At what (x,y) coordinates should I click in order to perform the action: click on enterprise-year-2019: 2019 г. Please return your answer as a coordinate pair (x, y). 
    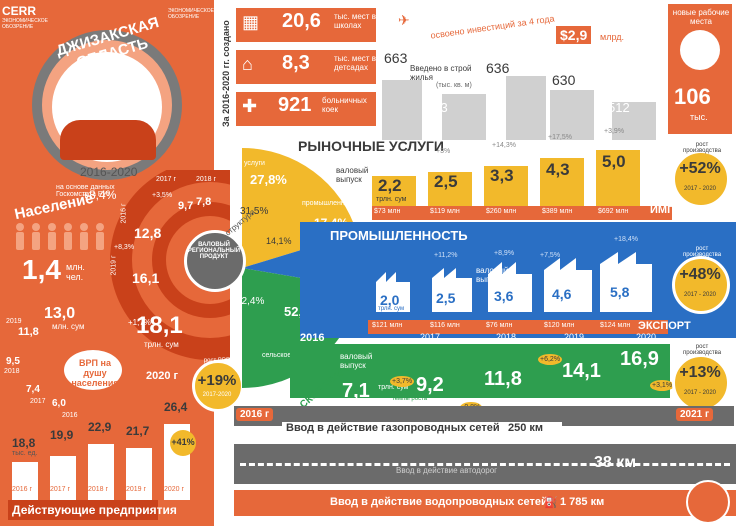
    Looking at the image, I should click on (136, 489).